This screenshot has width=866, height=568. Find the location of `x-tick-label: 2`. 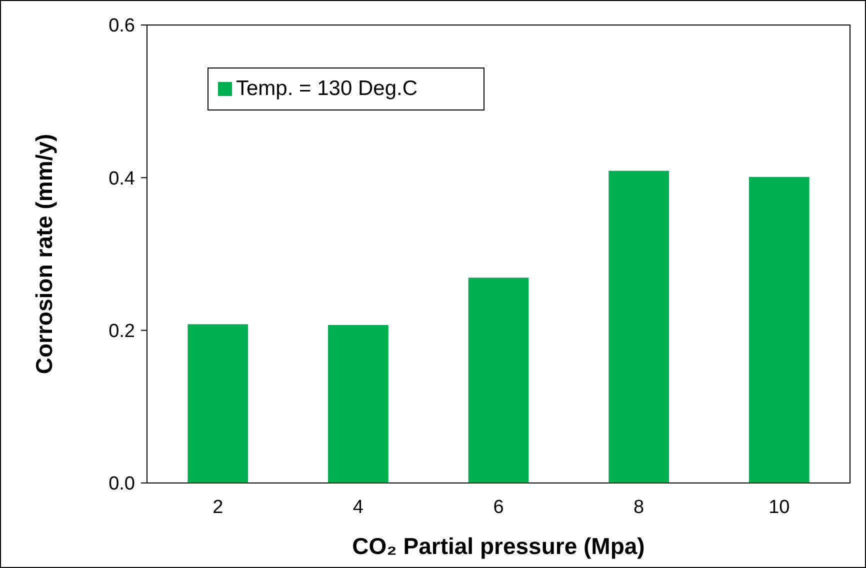

x-tick-label: 2 is located at coordinates (218, 507).